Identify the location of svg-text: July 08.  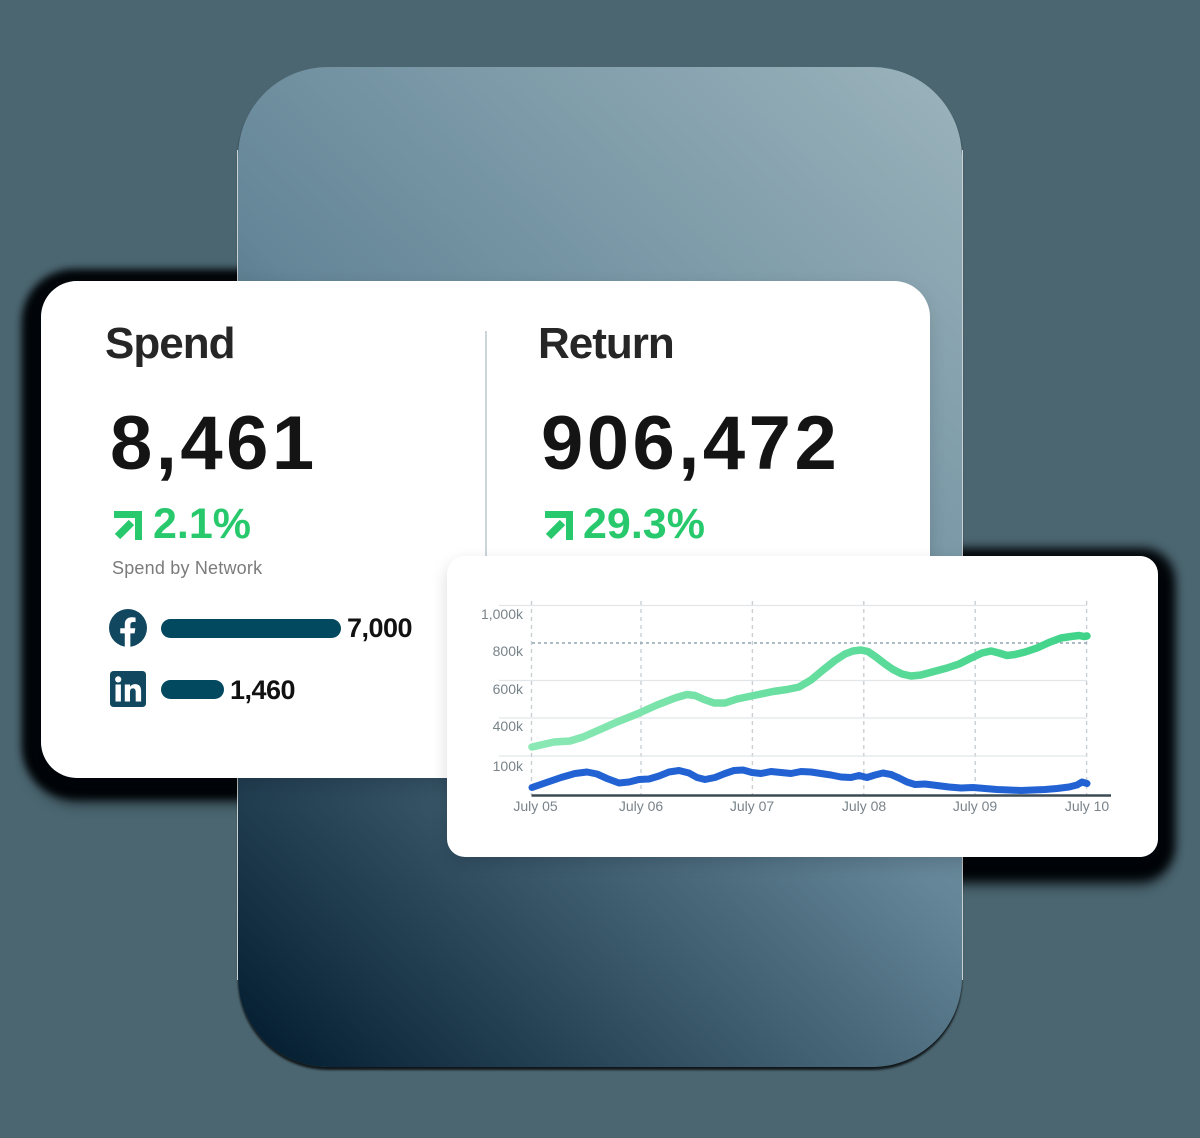
(864, 806).